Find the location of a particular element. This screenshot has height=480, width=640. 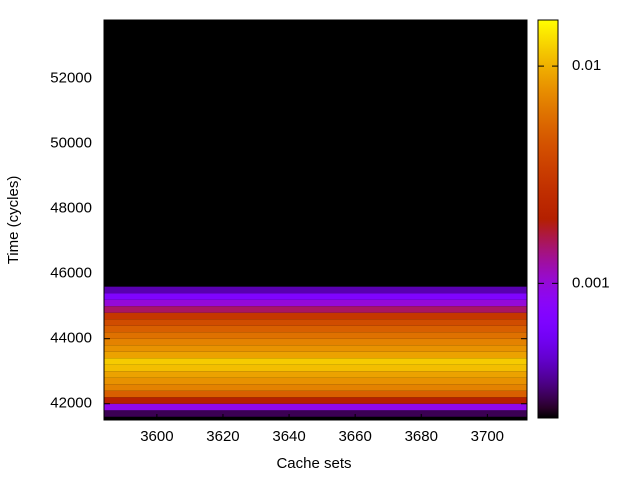

x-axis-label: Cache sets is located at coordinates (313, 463).